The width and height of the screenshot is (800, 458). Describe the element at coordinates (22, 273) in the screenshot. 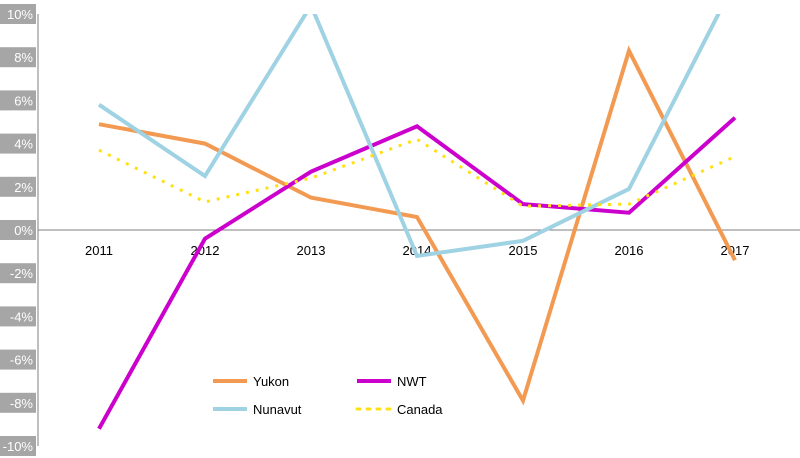

I see `y-tick-label: -2%` at that location.